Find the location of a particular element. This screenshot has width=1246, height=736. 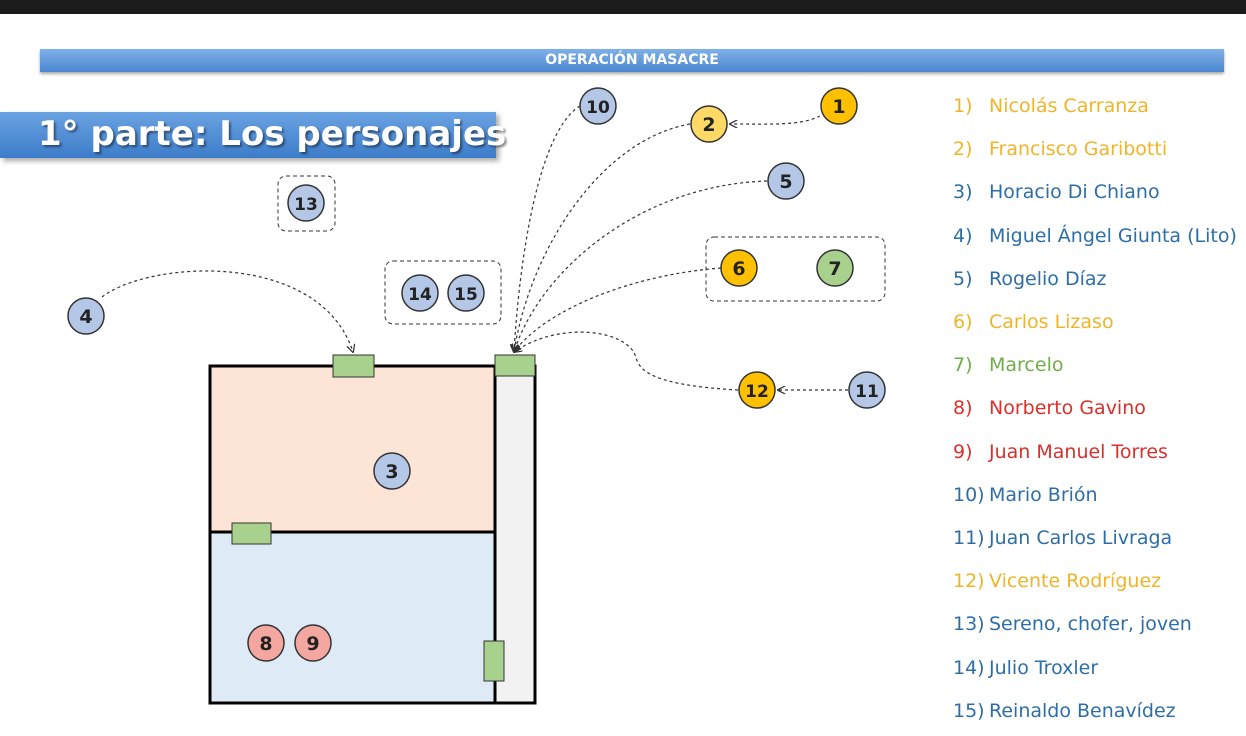

legend-item: 6) Carlos Lizaso is located at coordinates (1033, 322).